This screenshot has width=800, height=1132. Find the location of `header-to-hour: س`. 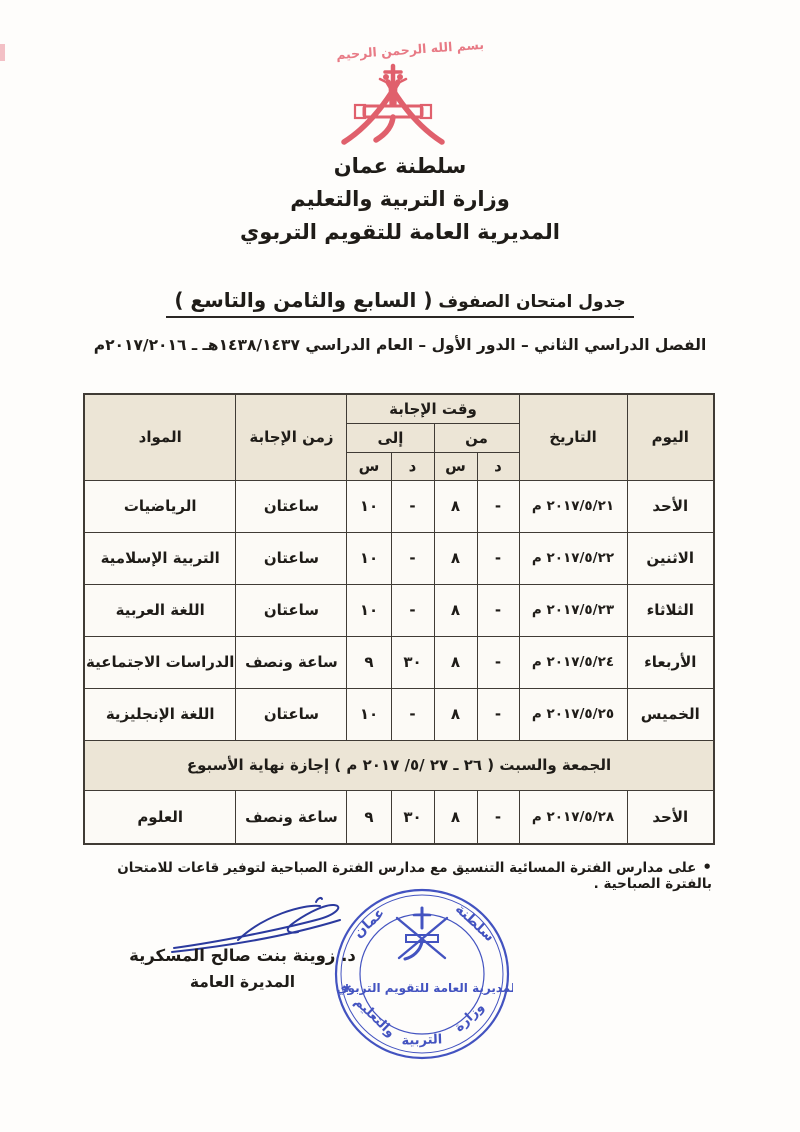

header-to-hour: س is located at coordinates (369, 466).